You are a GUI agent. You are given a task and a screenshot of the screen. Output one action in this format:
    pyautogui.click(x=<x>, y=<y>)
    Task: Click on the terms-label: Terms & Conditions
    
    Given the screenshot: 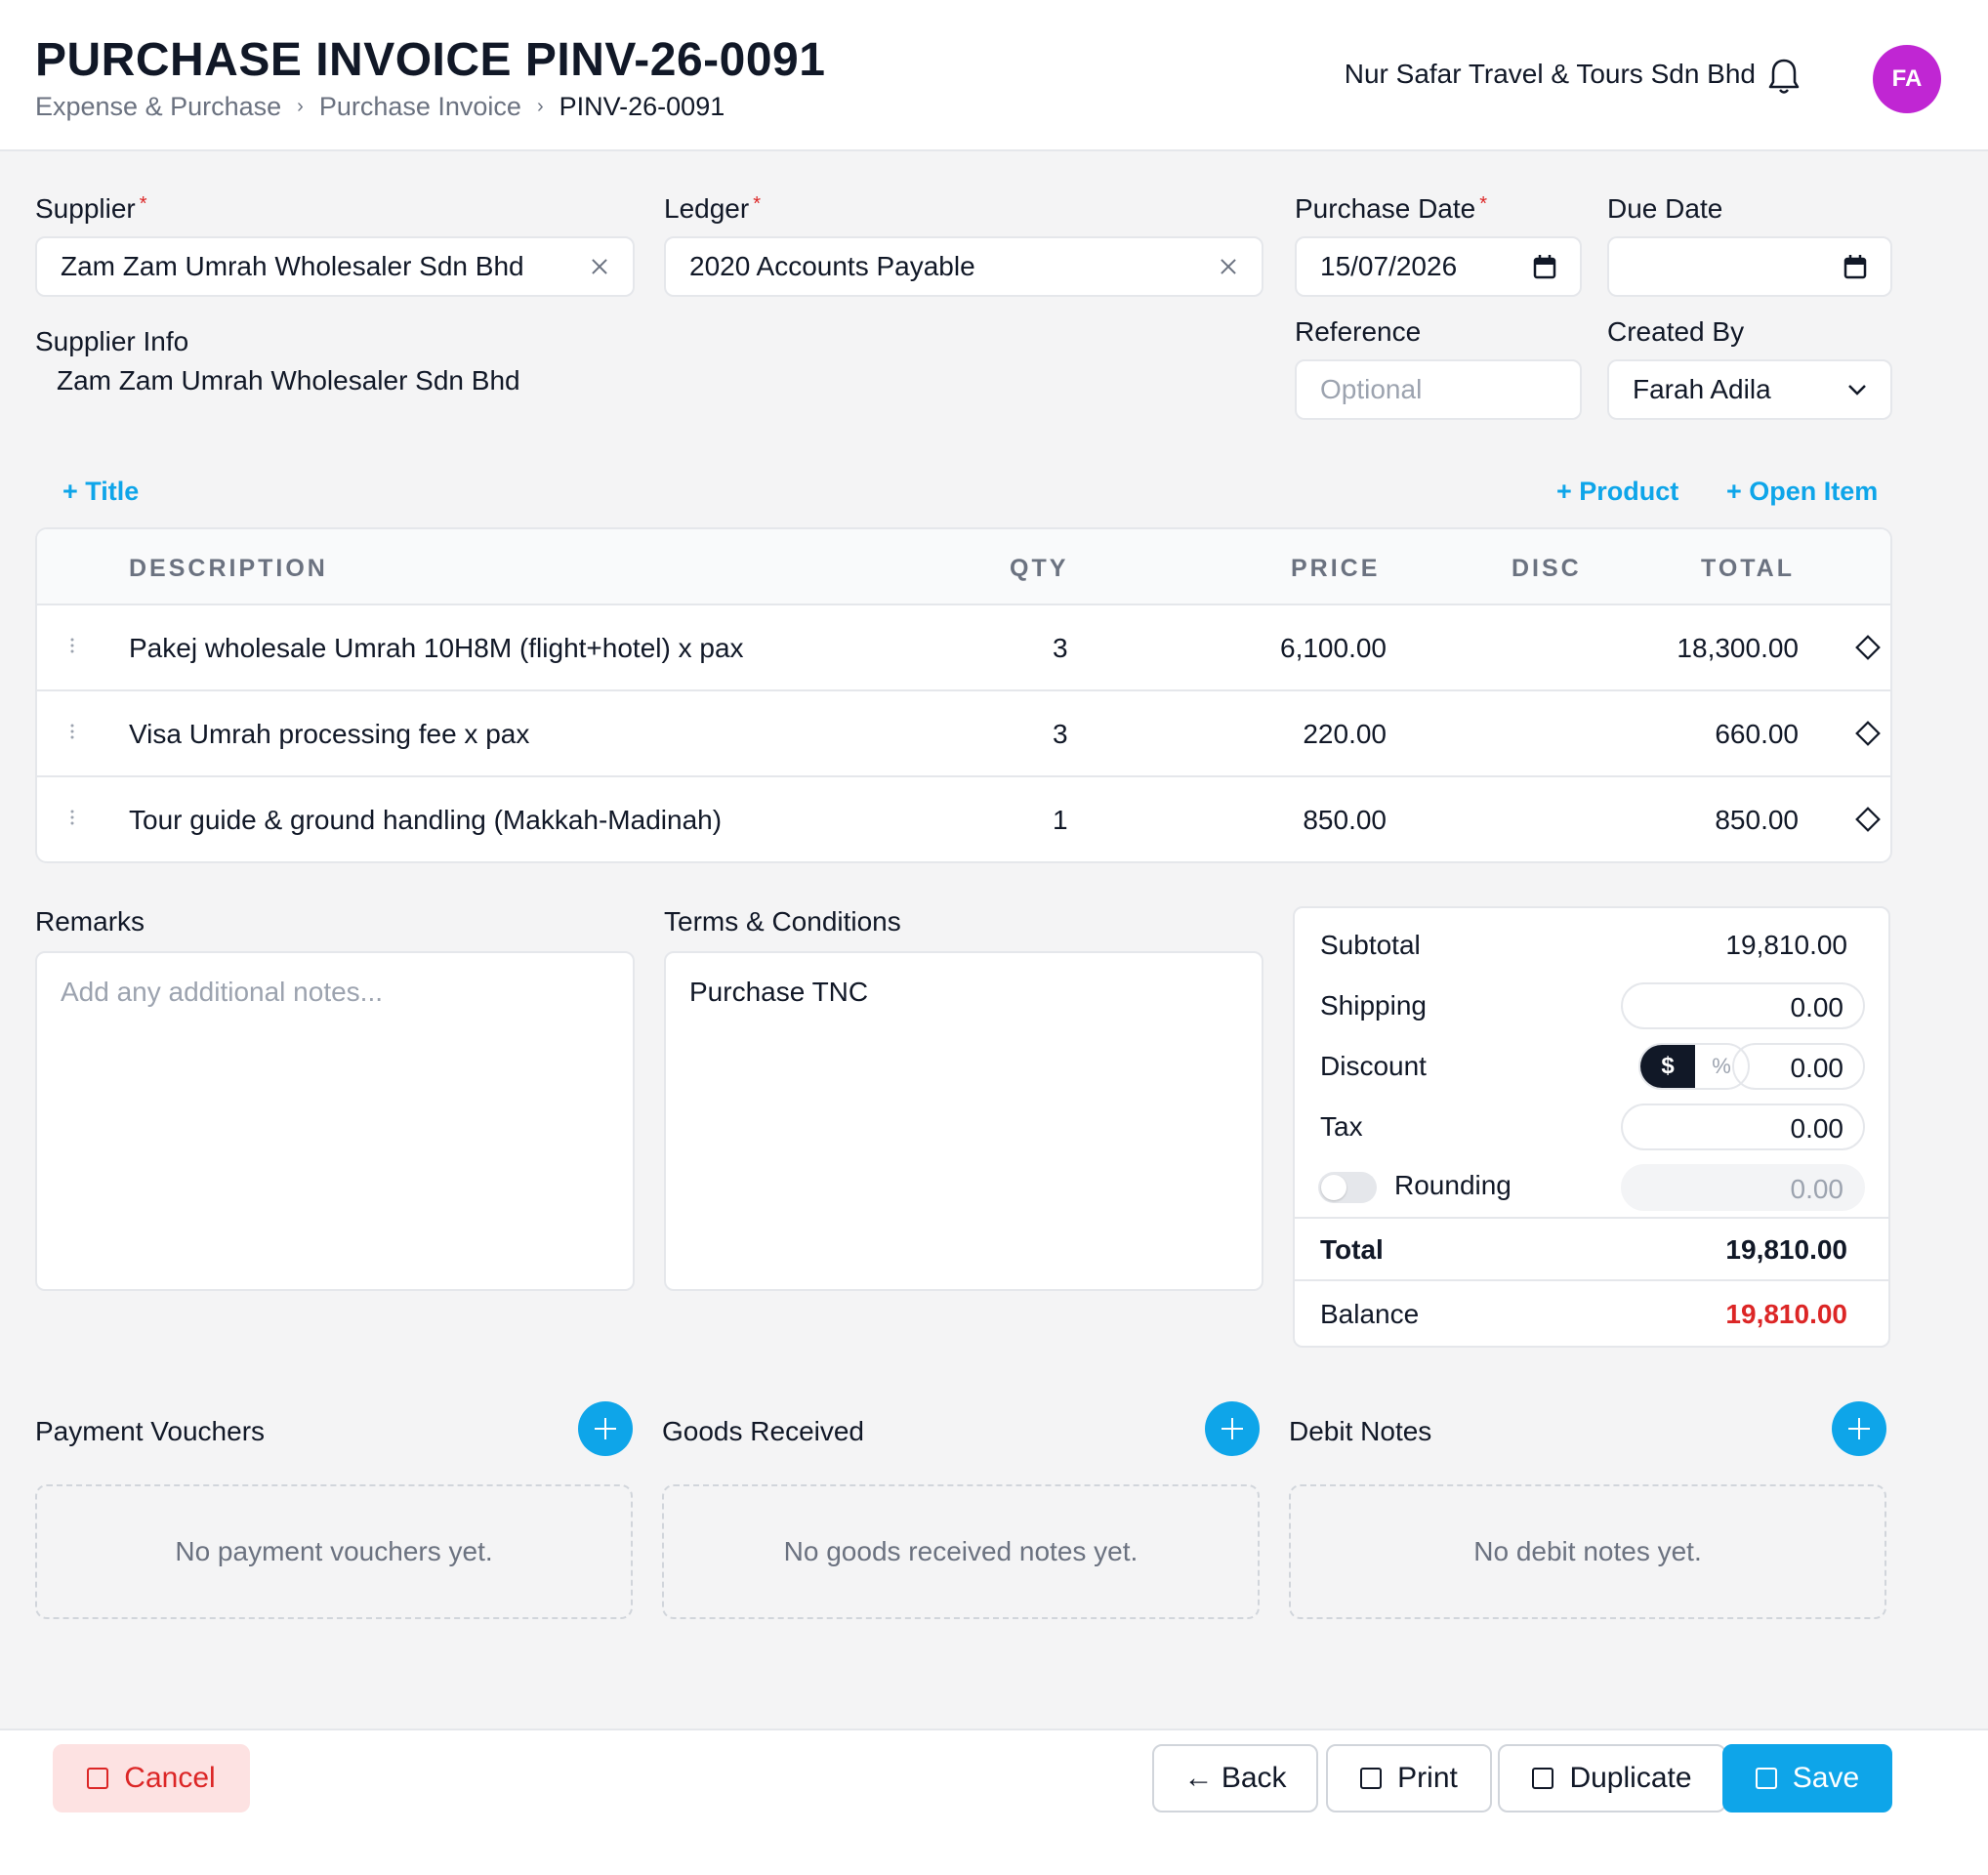 What is the action you would take?
    pyautogui.click(x=782, y=921)
    